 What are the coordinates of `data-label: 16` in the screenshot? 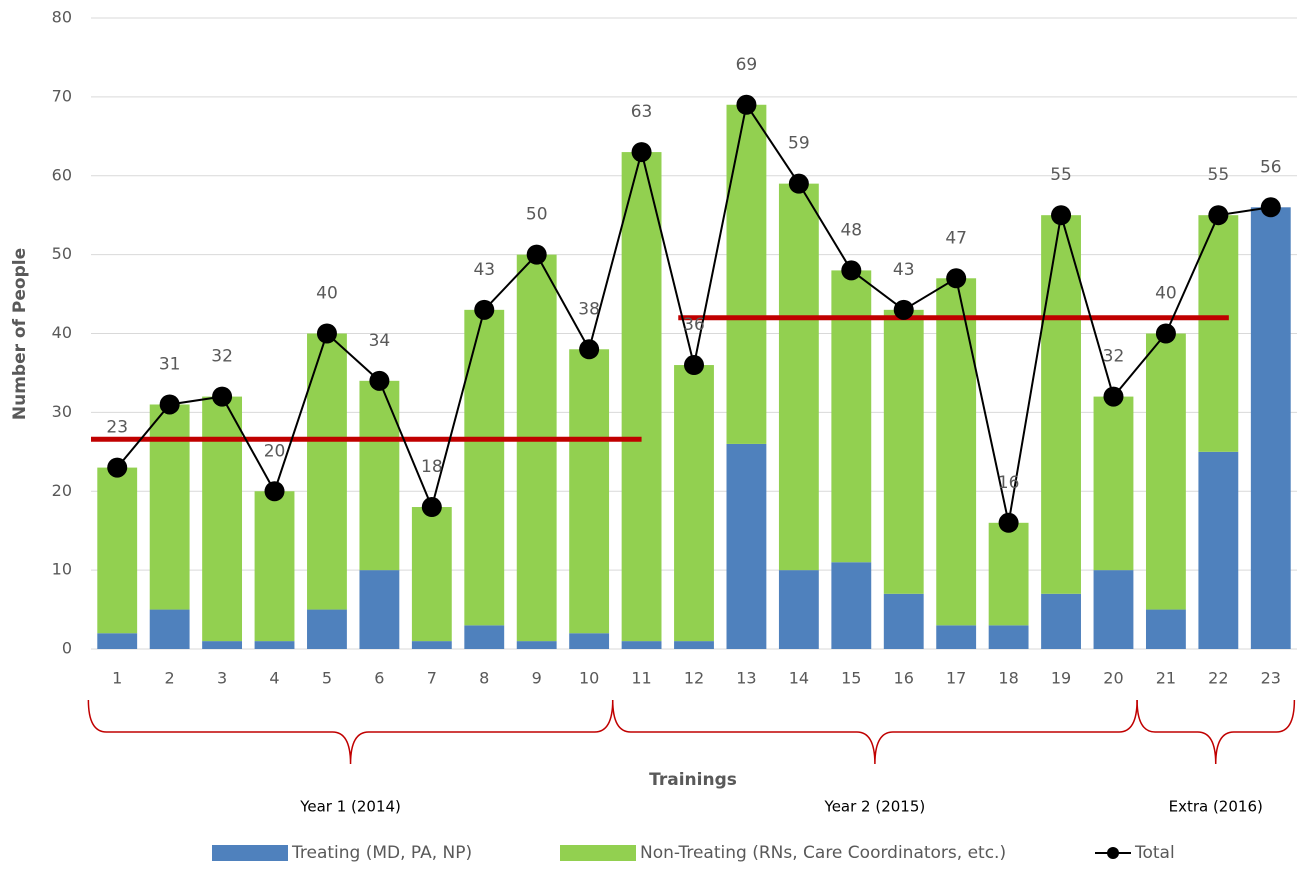 It's located at (1009, 483).